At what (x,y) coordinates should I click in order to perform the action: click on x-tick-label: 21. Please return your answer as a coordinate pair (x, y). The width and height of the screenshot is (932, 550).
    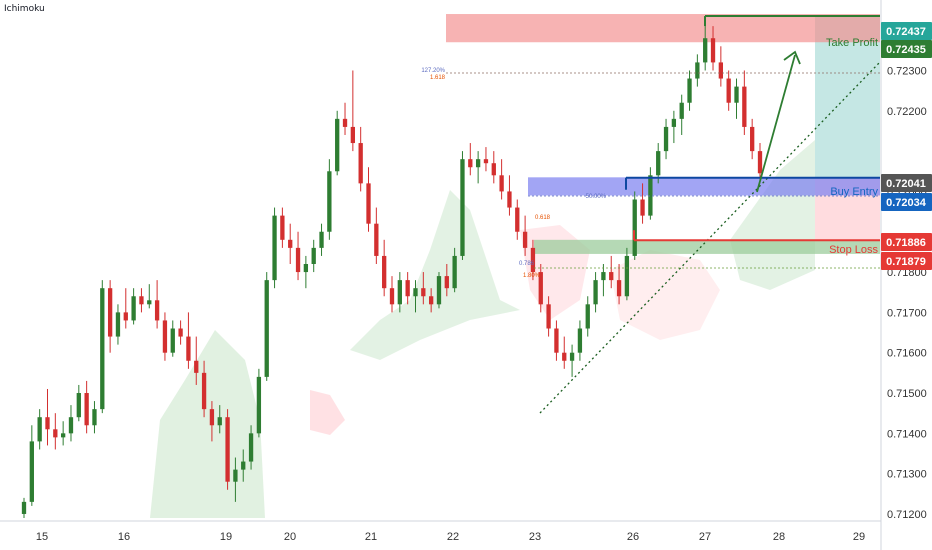
    Looking at the image, I should click on (371, 537).